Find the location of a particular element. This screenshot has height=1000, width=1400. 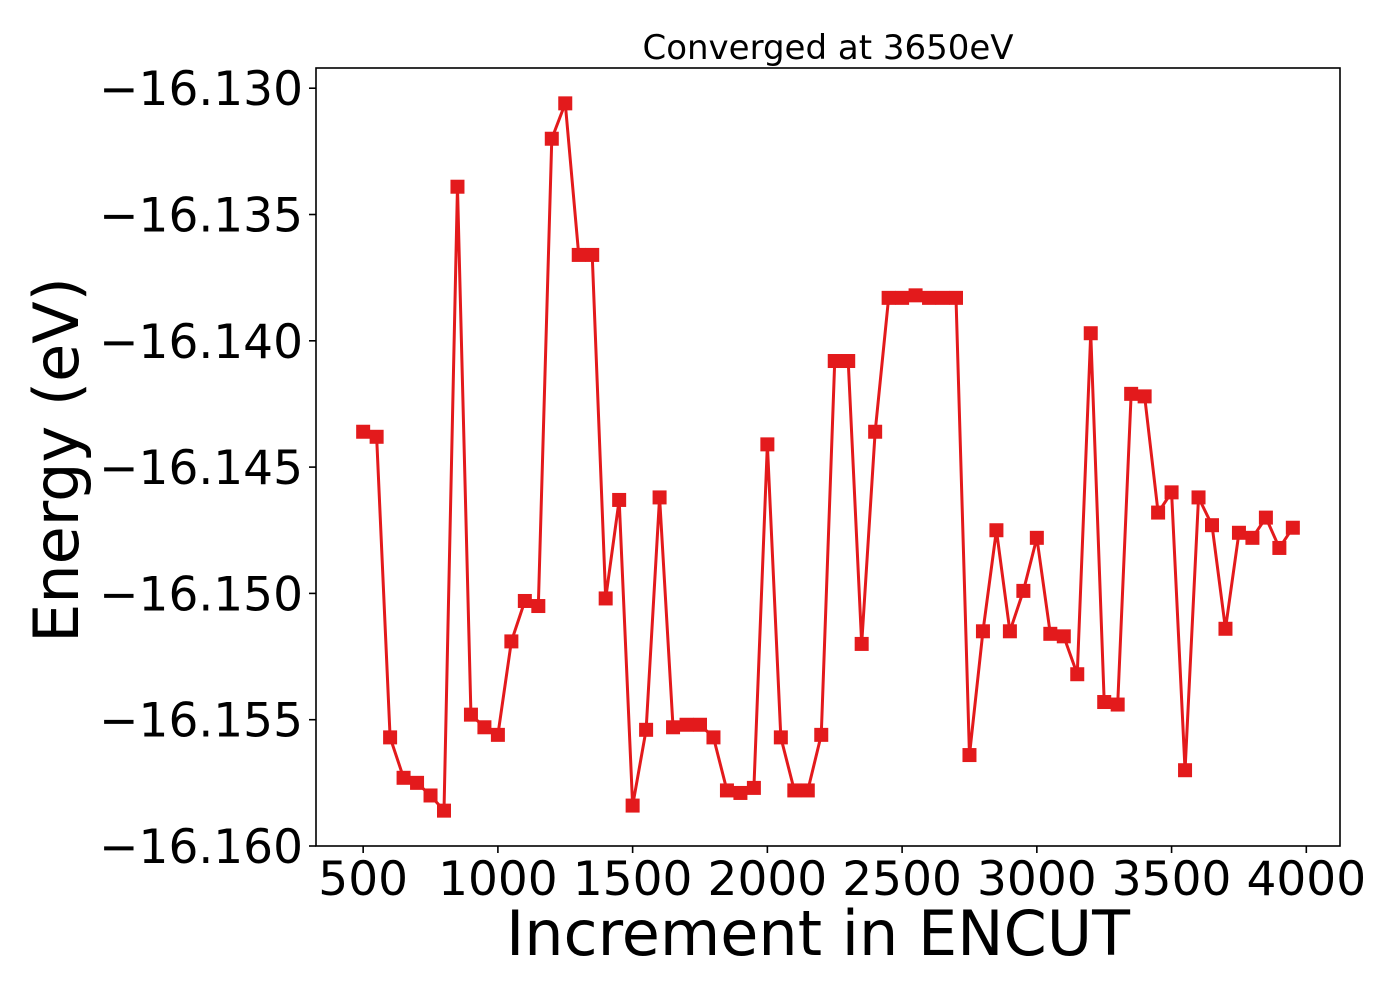

x-axis-label: Increment in ENCUT is located at coordinates (818, 933).